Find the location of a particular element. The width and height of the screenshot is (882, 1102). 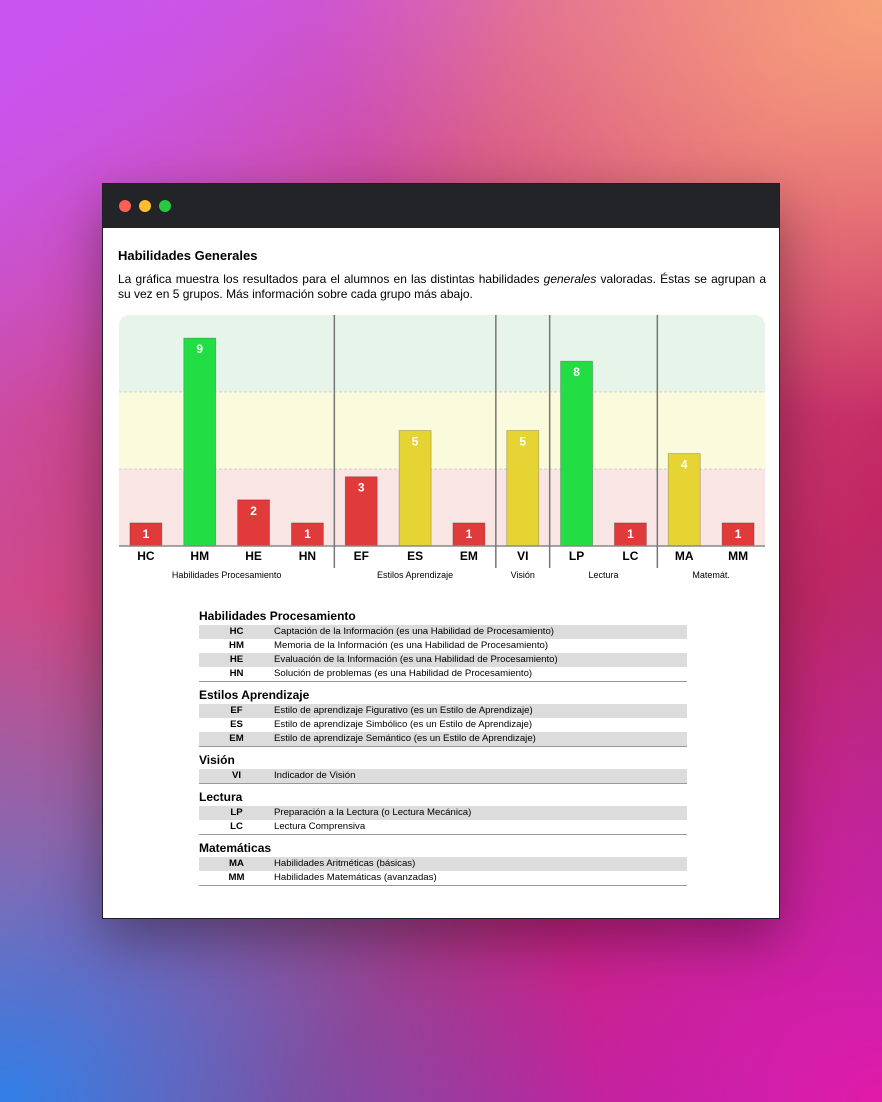

legend-abbr: MM is located at coordinates (236, 877).